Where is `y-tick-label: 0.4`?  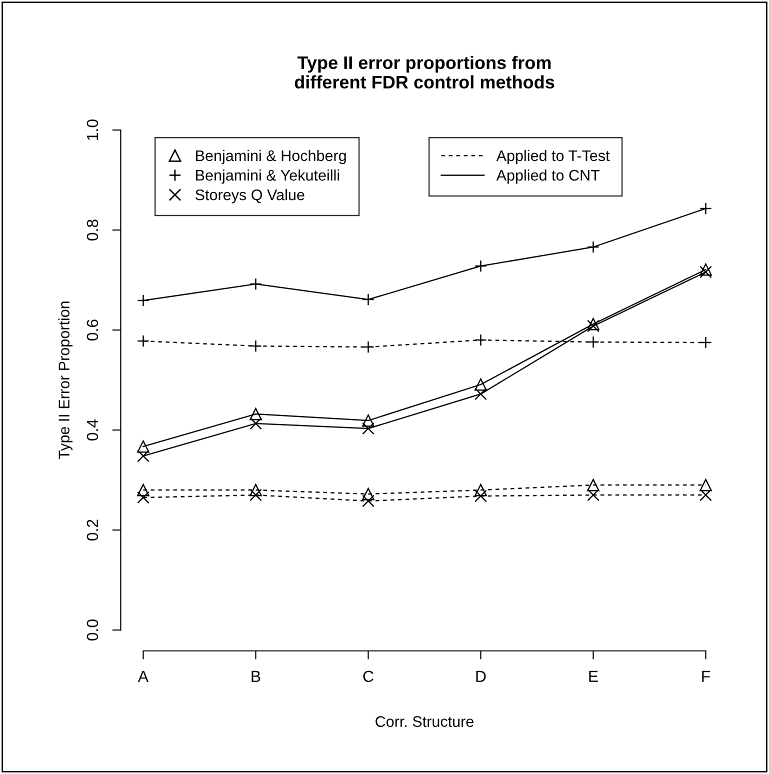 y-tick-label: 0.4 is located at coordinates (92, 430).